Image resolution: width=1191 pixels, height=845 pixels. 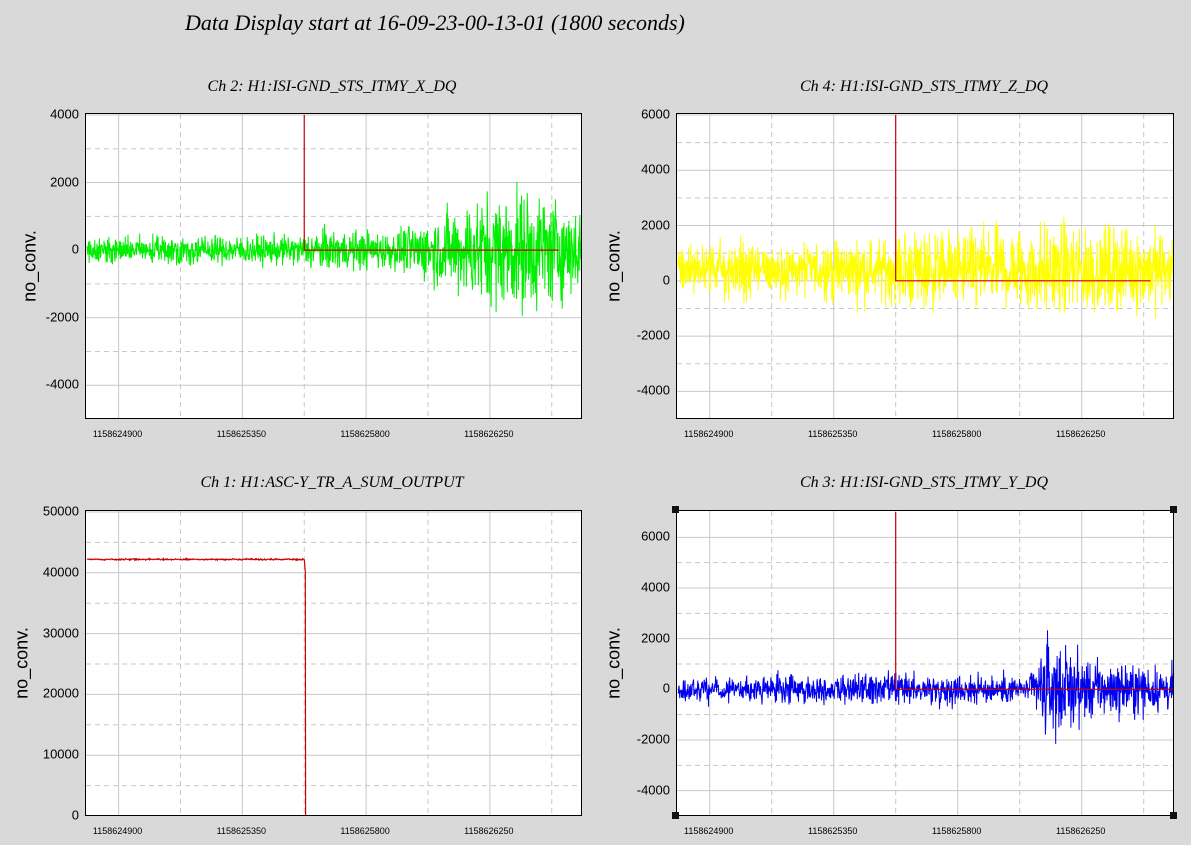 I want to click on y-tick-label: 10000, so click(x=60, y=754).